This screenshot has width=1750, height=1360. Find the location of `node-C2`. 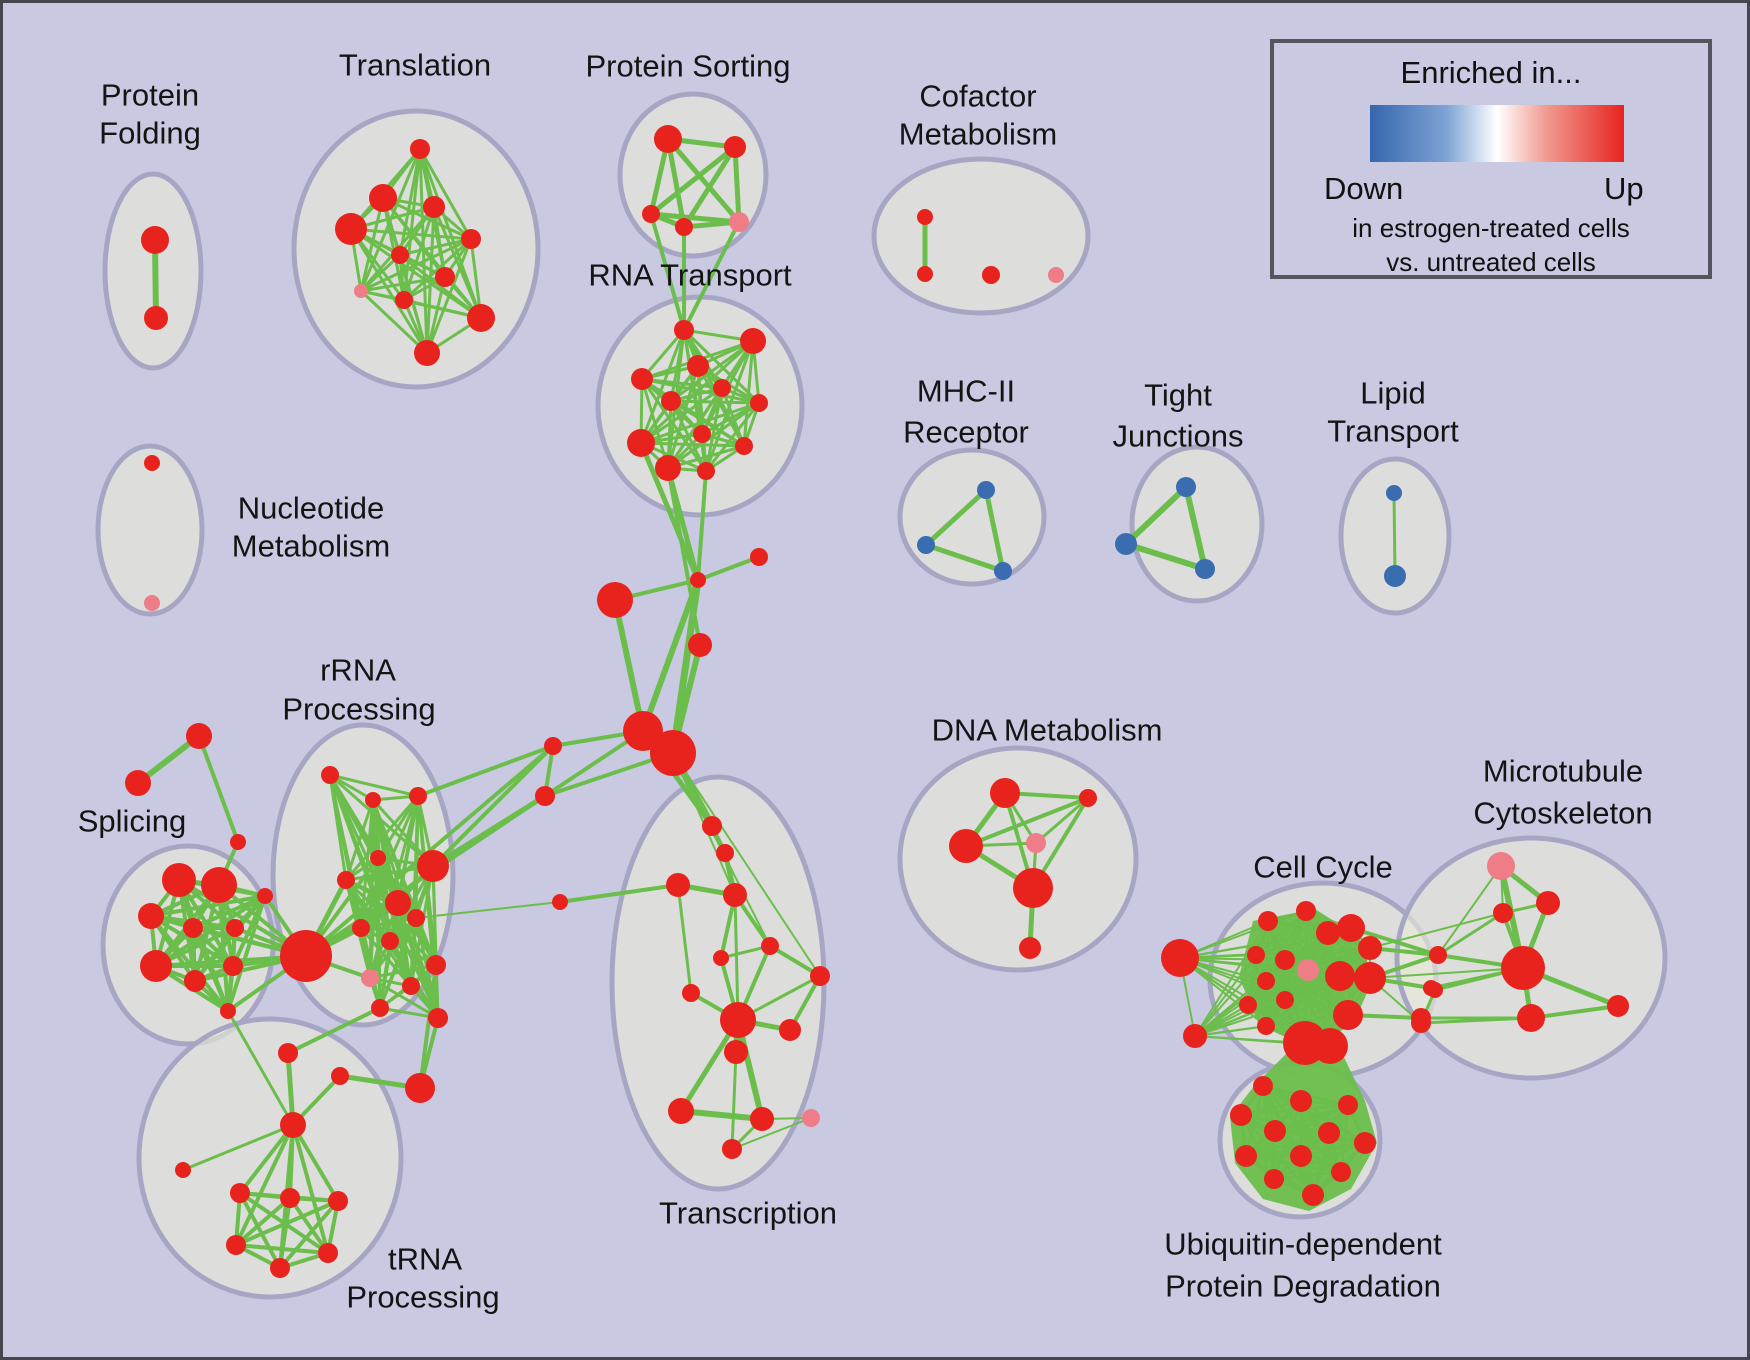

node-C2 is located at coordinates (759, 557).